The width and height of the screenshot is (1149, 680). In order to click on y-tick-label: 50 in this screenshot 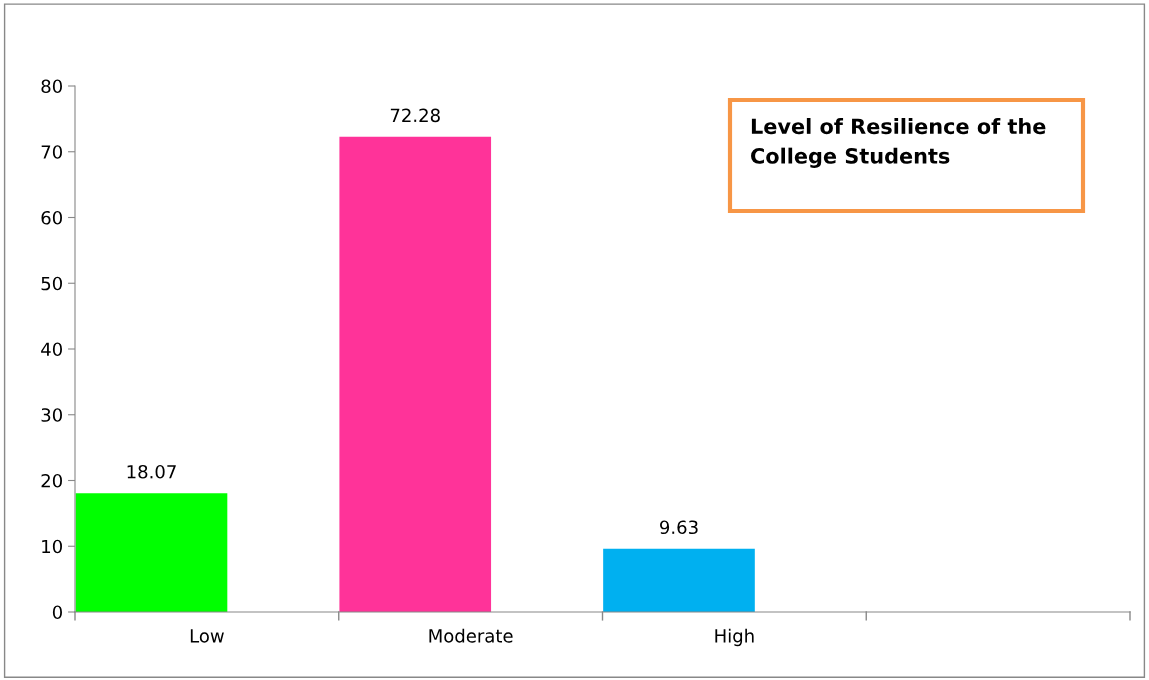, I will do `click(51, 283)`.